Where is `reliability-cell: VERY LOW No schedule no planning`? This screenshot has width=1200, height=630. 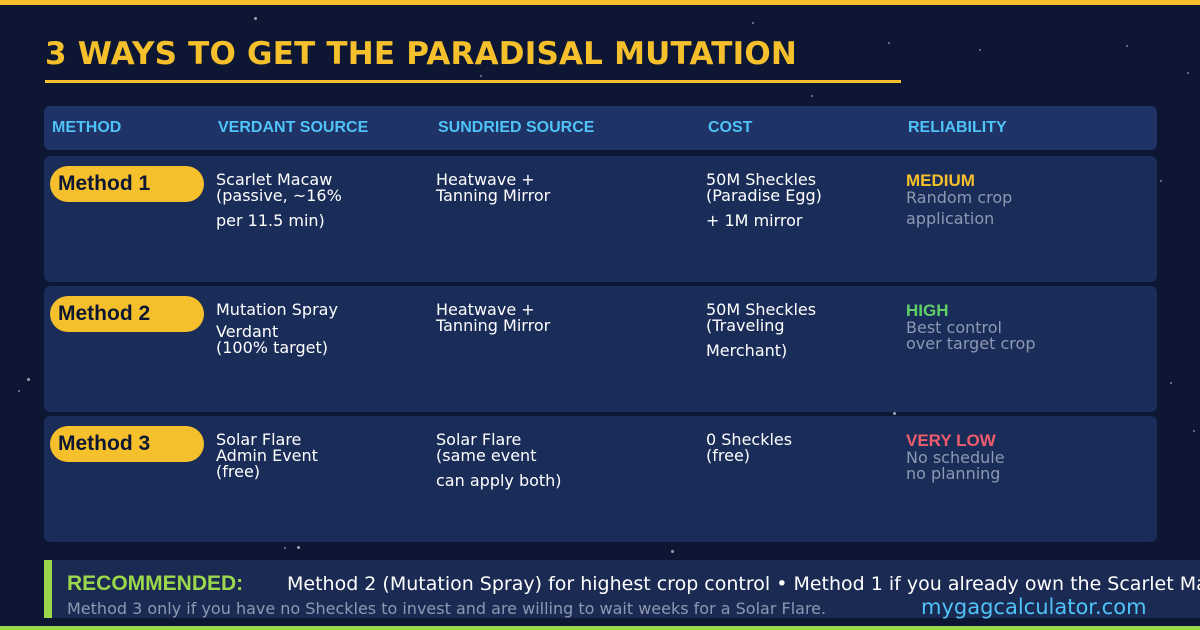
reliability-cell: VERY LOW No schedule no planning is located at coordinates (955, 457).